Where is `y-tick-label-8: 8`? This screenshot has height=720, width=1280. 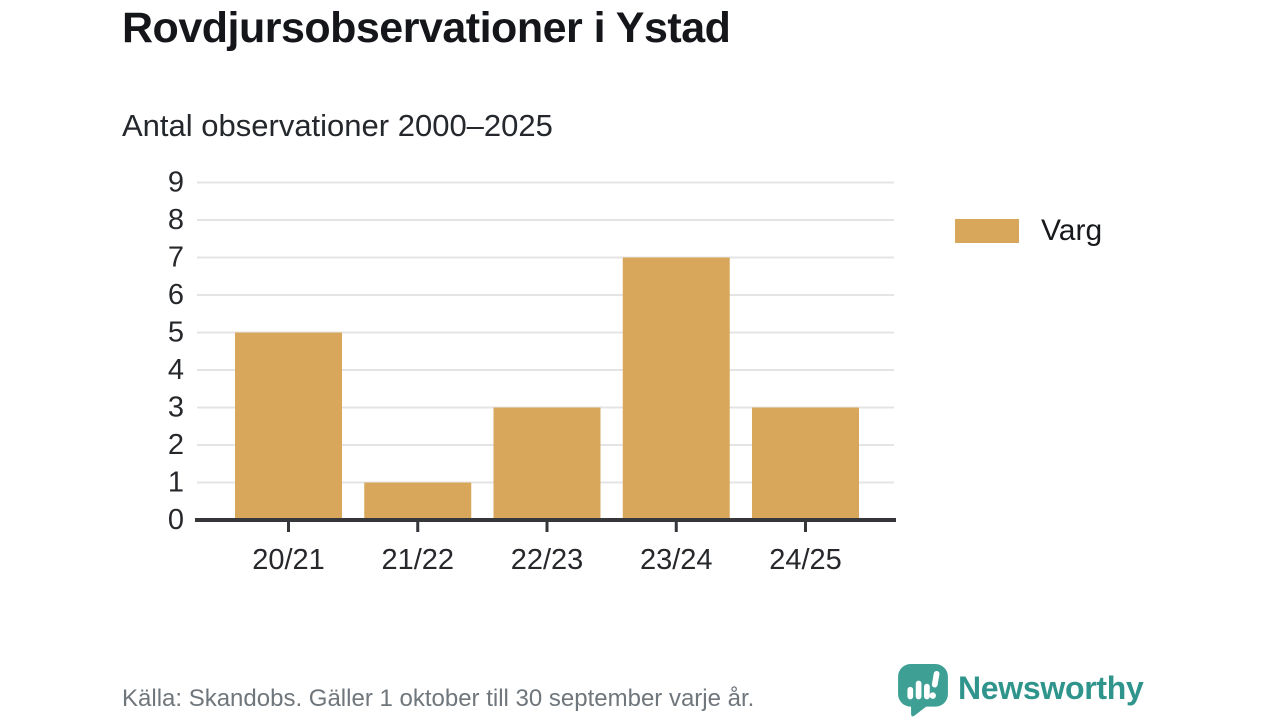 y-tick-label-8: 8 is located at coordinates (176, 220).